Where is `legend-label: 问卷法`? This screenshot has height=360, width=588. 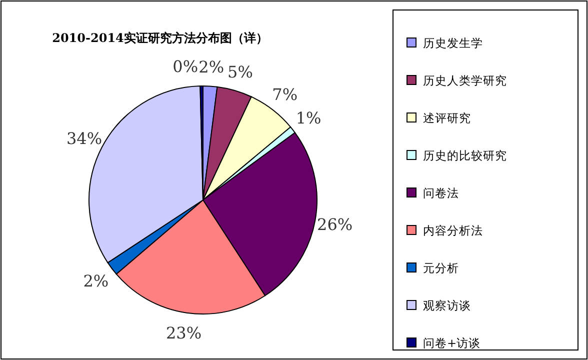
legend-label: 问卷法 is located at coordinates (441, 193).